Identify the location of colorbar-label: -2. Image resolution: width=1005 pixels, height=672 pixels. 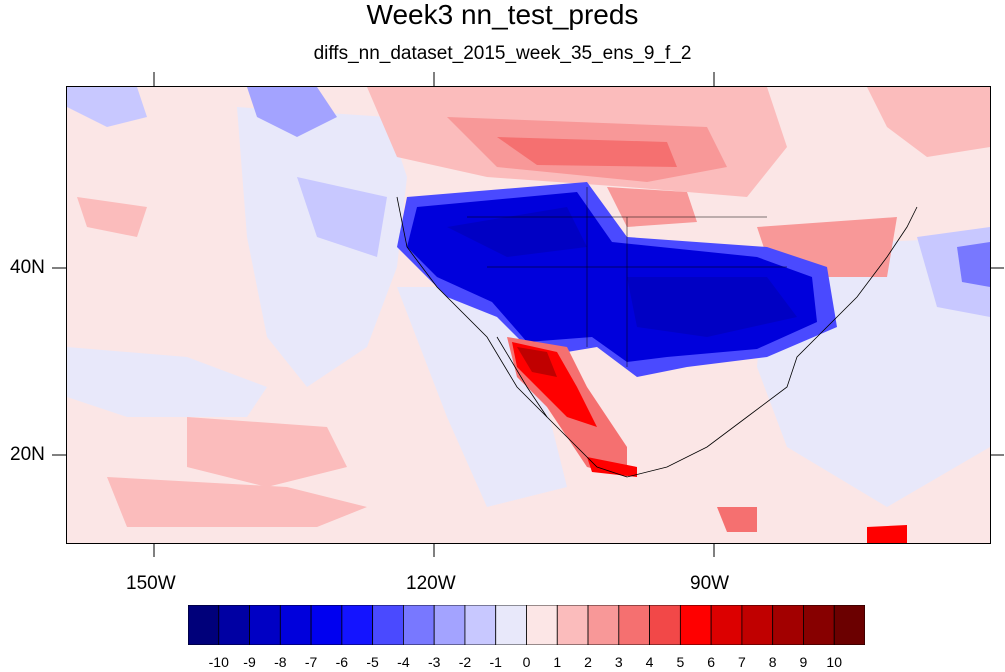
(465, 662).